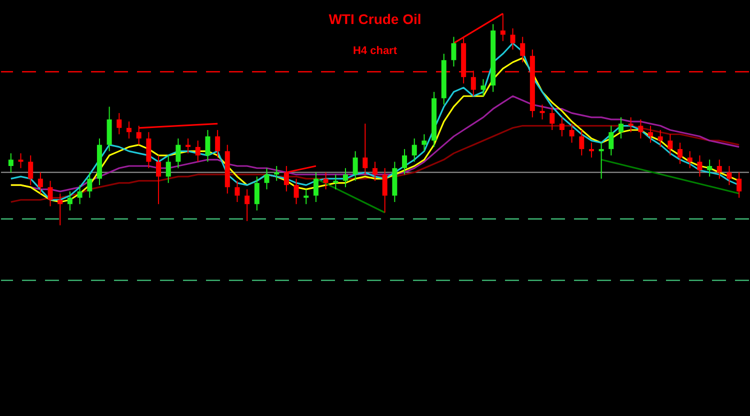 This screenshot has width=750, height=416. I want to click on text: H4 chart, so click(375, 51).